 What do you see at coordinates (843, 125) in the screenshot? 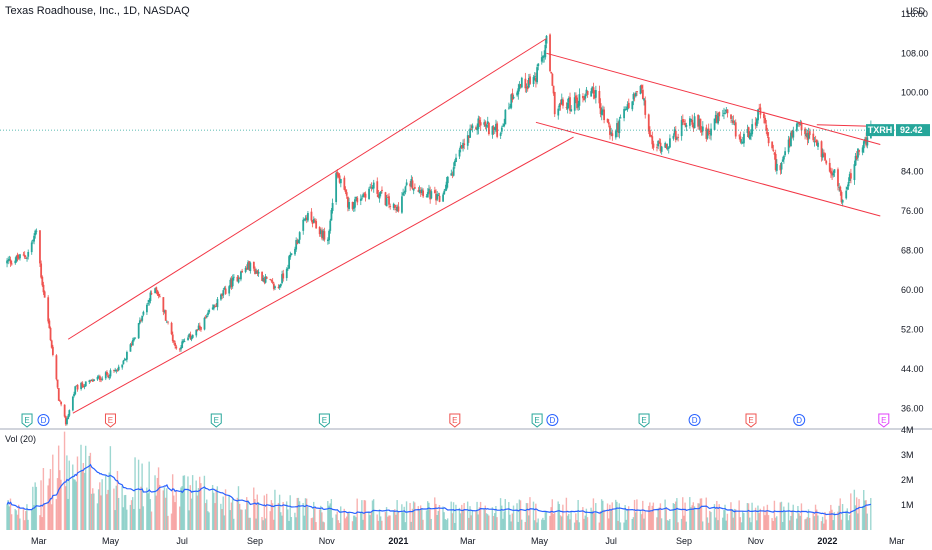
I see `trendline` at bounding box center [843, 125].